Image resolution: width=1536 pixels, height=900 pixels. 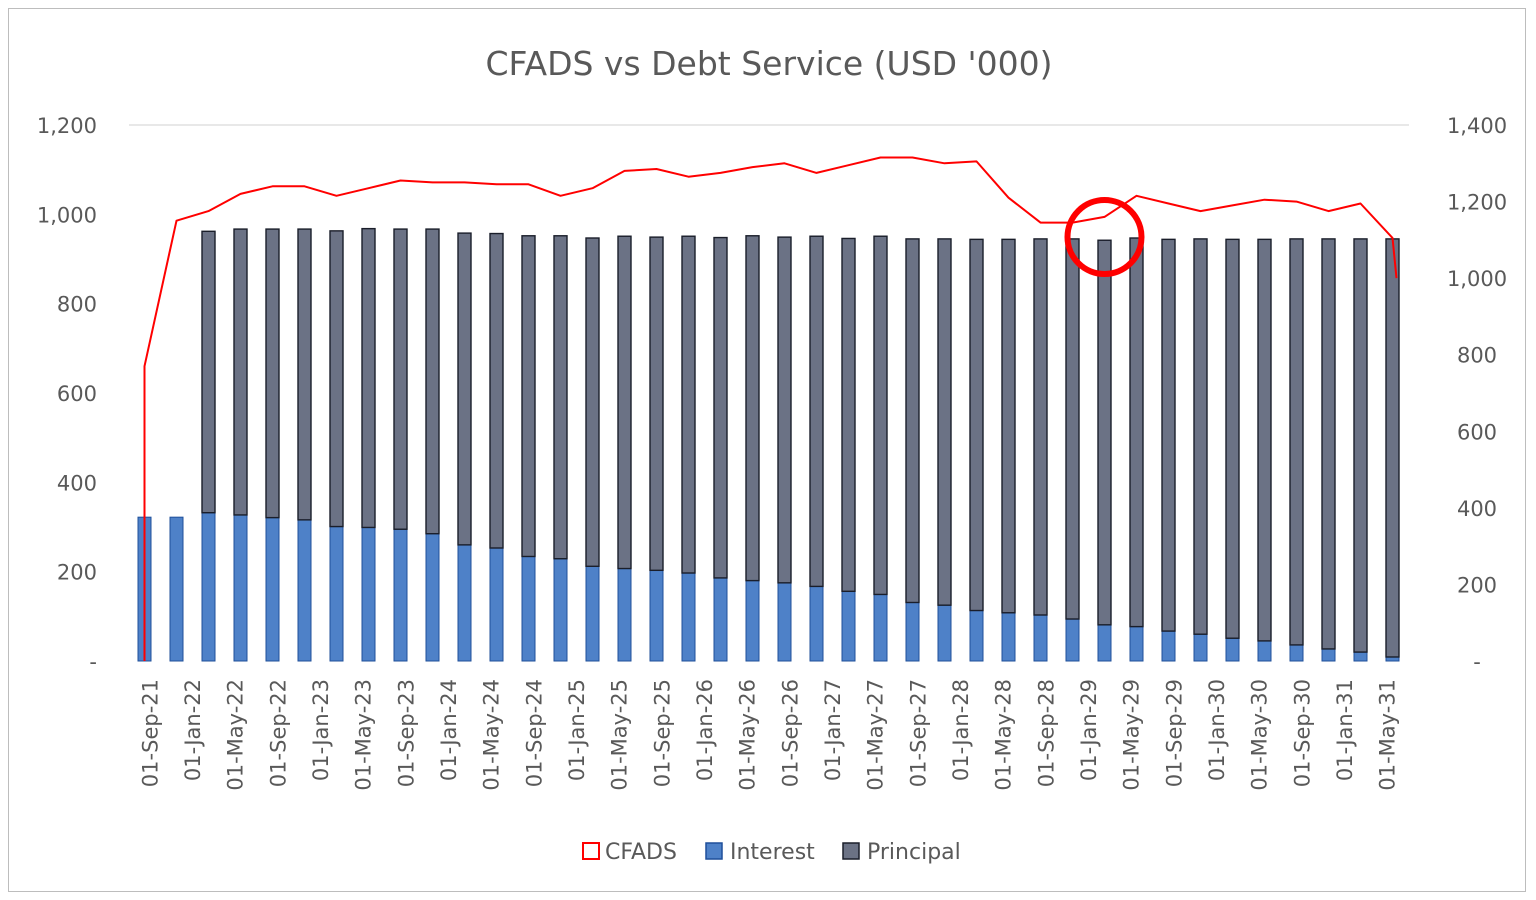 What do you see at coordinates (1260, 735) in the screenshot?
I see `x-tick-label: 01-May-30` at bounding box center [1260, 735].